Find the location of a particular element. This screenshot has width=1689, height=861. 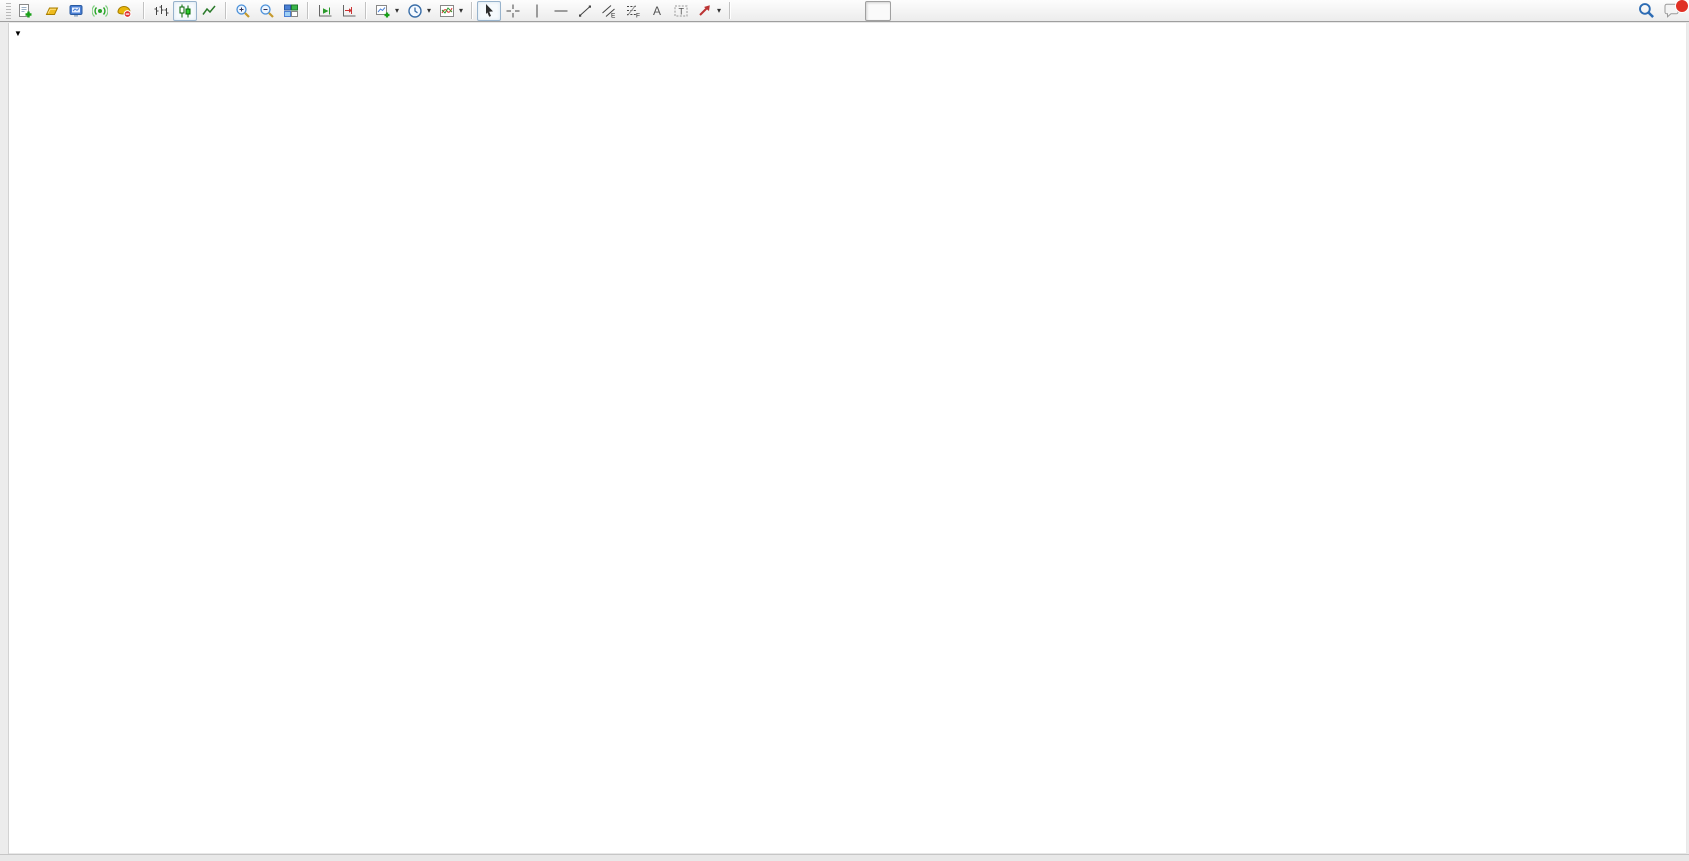

signals-button is located at coordinates (100, 11).